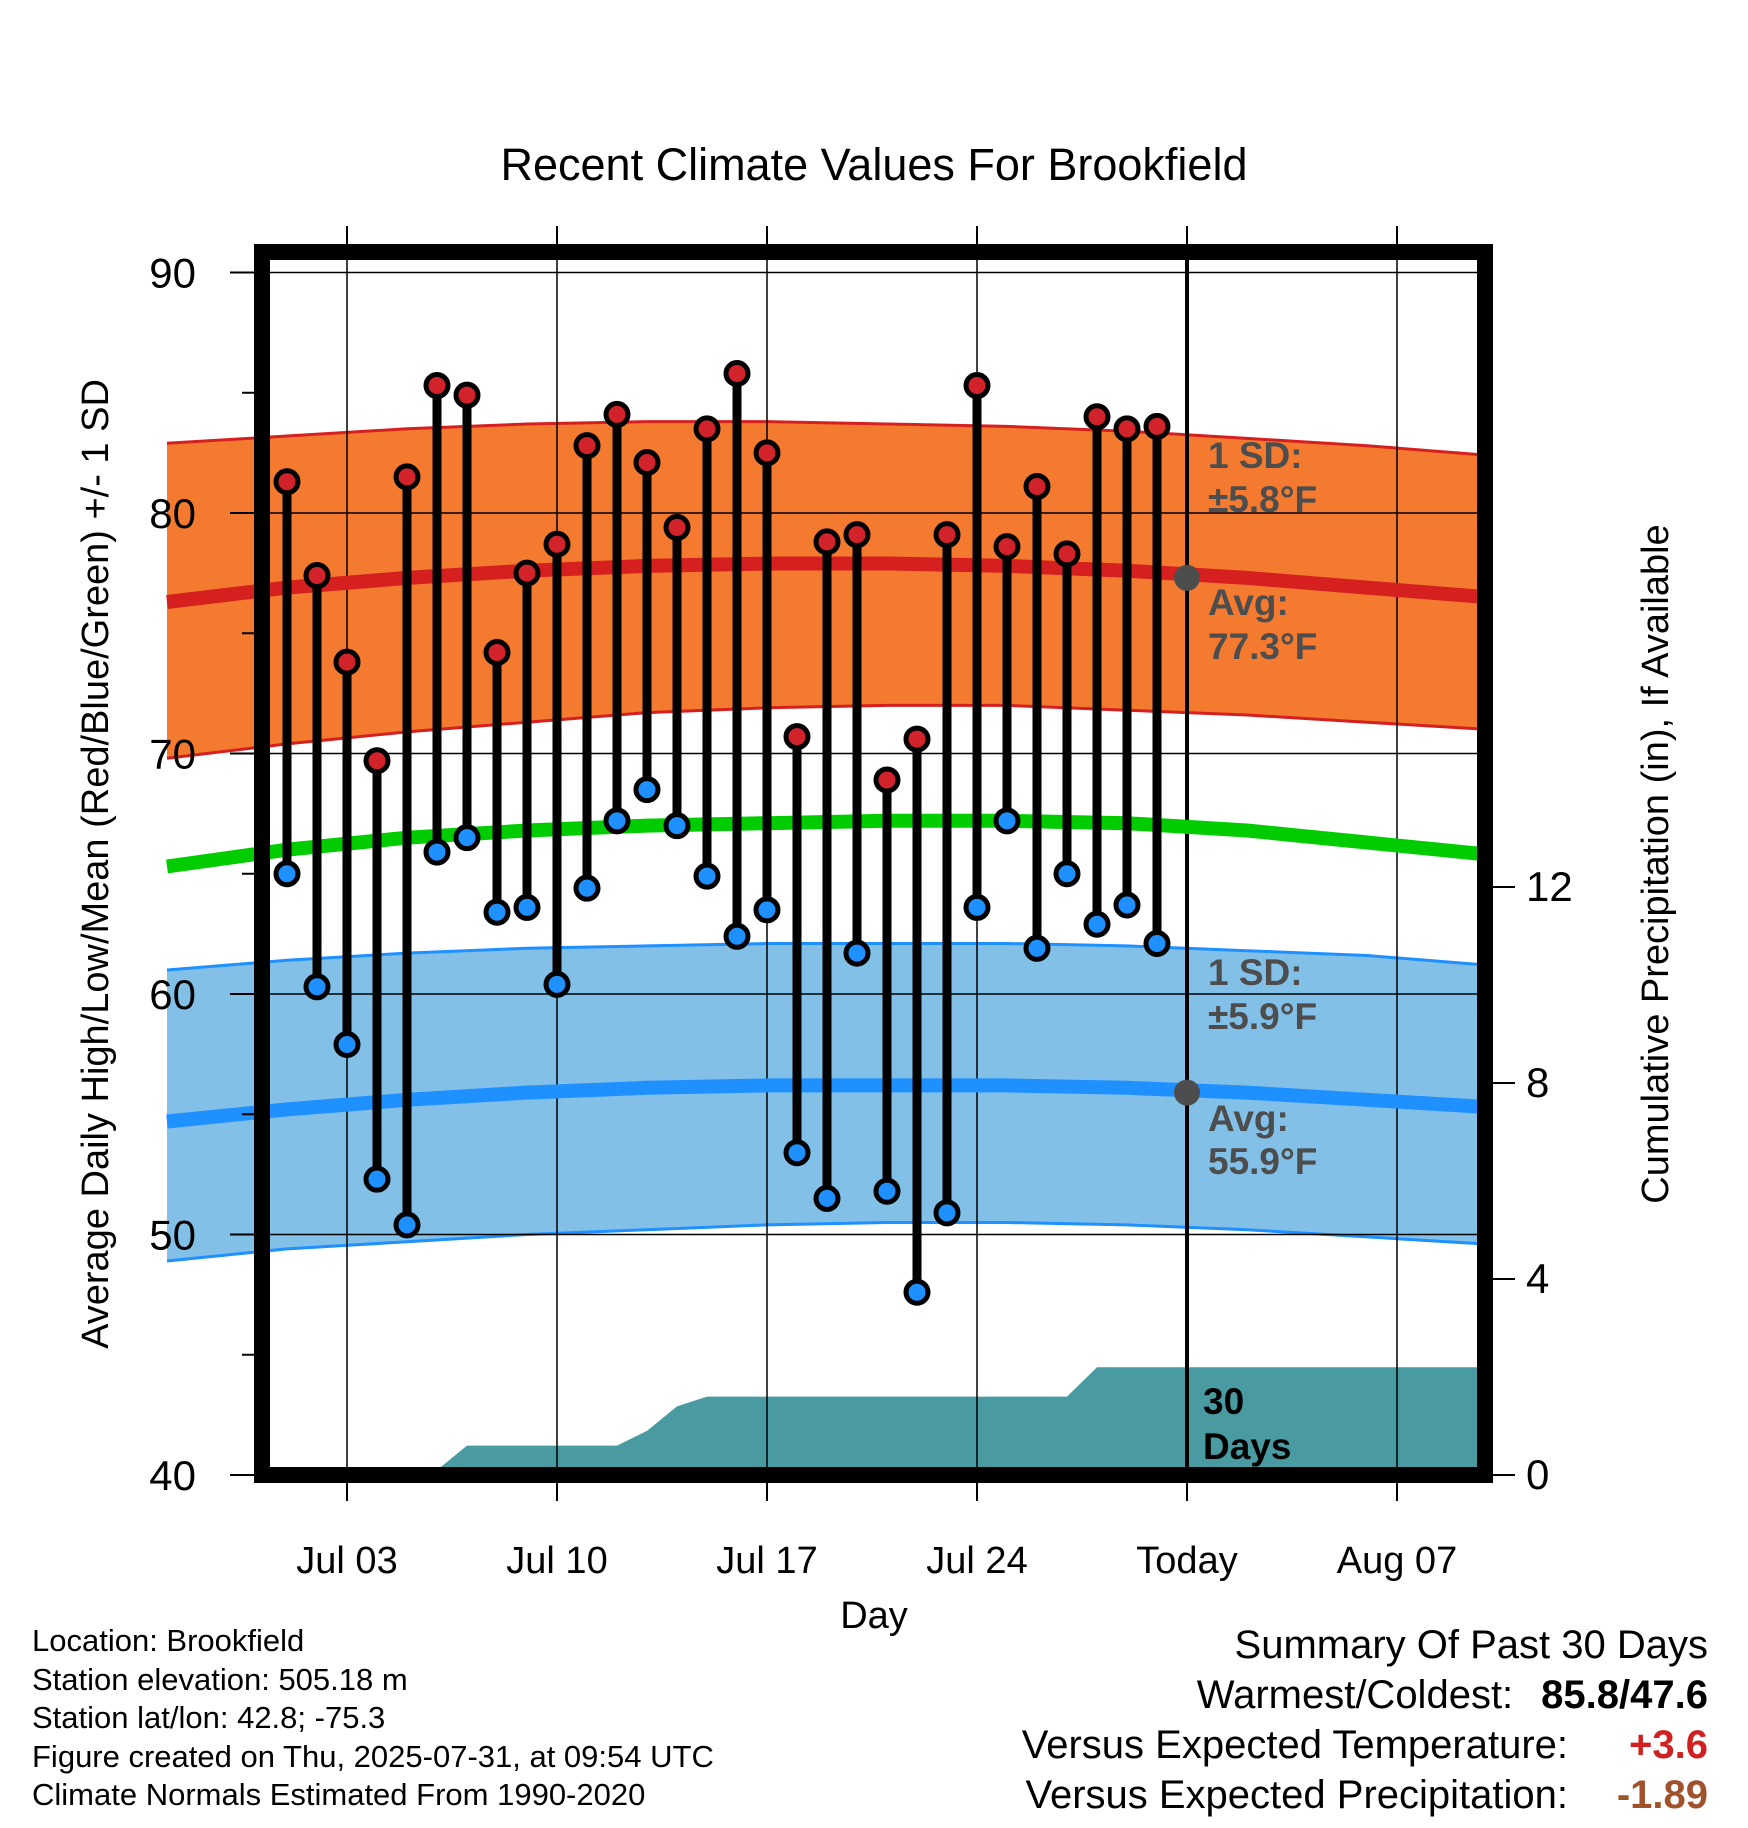 The width and height of the screenshot is (1748, 1828). What do you see at coordinates (1533, 1180) in the screenshot?
I see `right-axis-ticks: 12 8 4 0` at bounding box center [1533, 1180].